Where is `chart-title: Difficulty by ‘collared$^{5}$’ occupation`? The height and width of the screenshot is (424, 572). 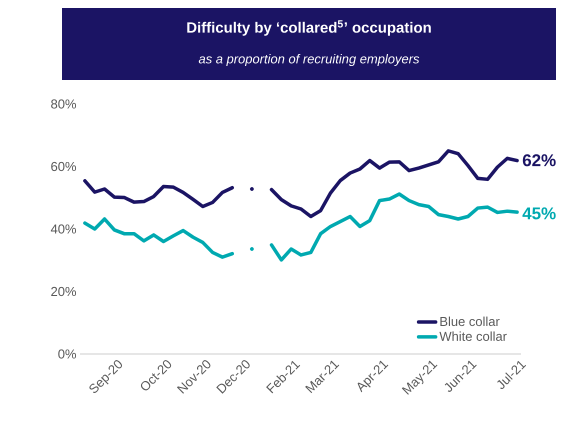 chart-title: Difficulty by ‘collared$^{5}$’ occupation is located at coordinates (309, 28).